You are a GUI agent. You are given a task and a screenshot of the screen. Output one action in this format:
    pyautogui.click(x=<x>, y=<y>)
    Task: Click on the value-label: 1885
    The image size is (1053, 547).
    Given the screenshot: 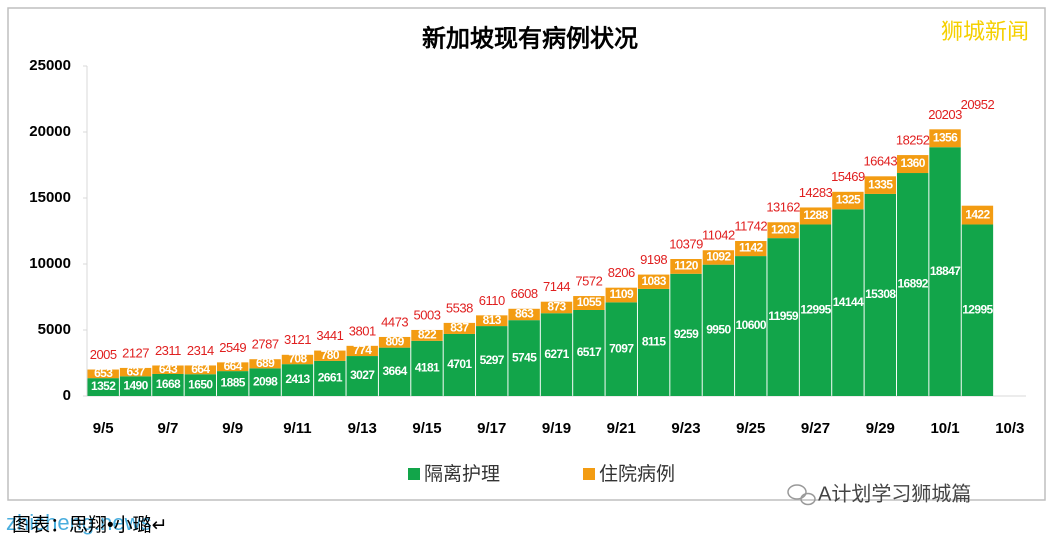 What is the action you would take?
    pyautogui.click(x=233, y=383)
    